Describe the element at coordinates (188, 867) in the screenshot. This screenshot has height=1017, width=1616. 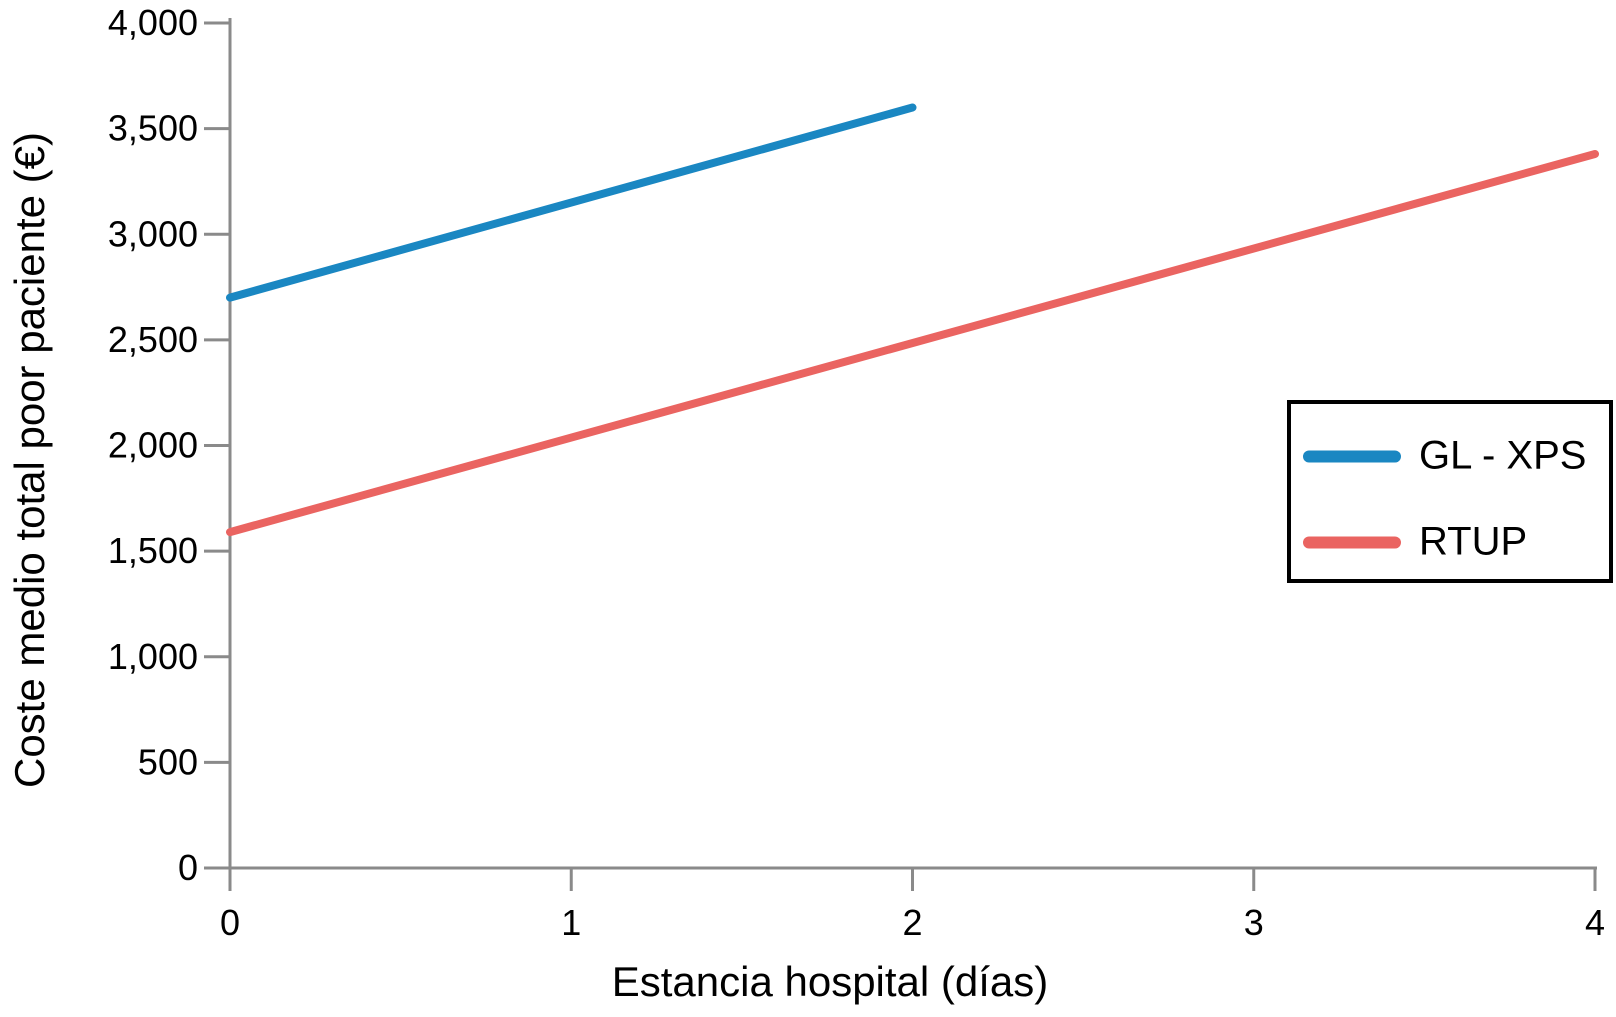
I see `y-tick-label: 0` at that location.